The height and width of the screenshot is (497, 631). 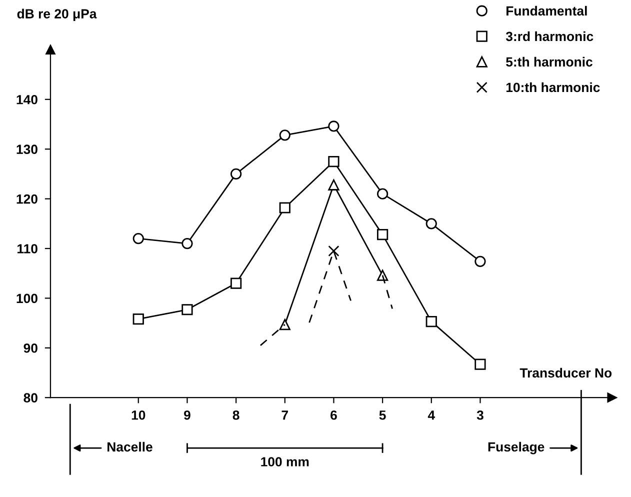 What do you see at coordinates (27, 149) in the screenshot?
I see `y-tick-label: 130` at bounding box center [27, 149].